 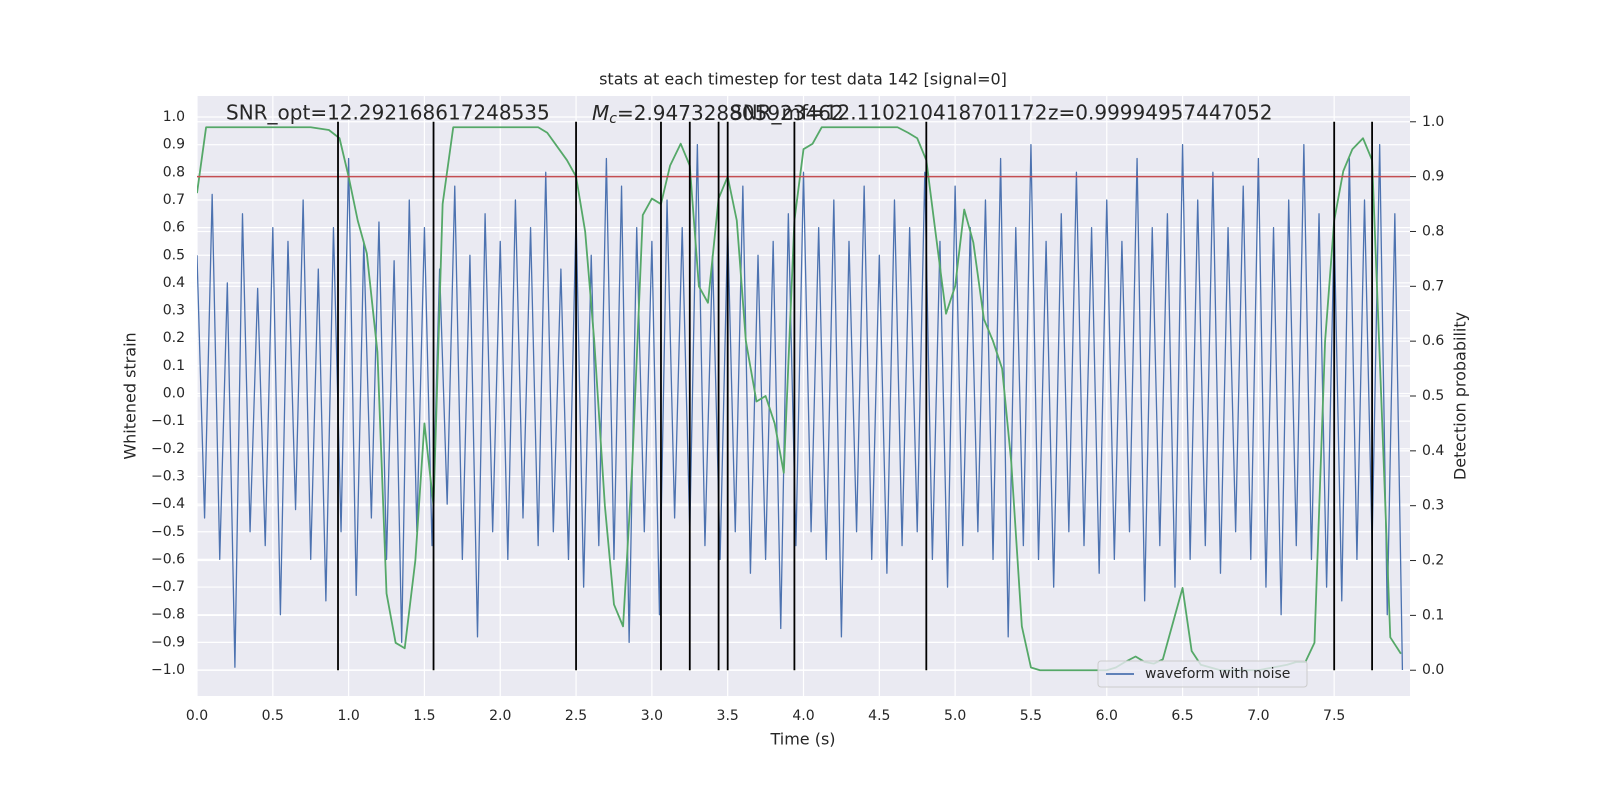 What do you see at coordinates (168, 476) in the screenshot?
I see `y-tick-label: −0.3` at bounding box center [168, 476].